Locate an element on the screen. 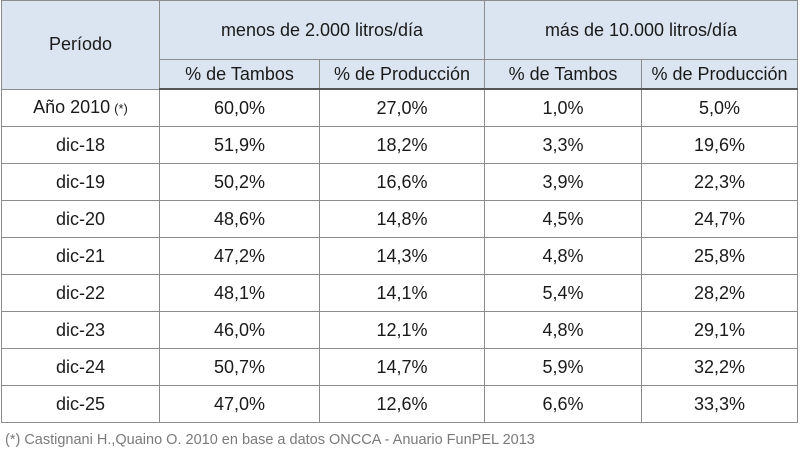 The image size is (800, 457). value-cell: 29,1% is located at coordinates (719, 330).